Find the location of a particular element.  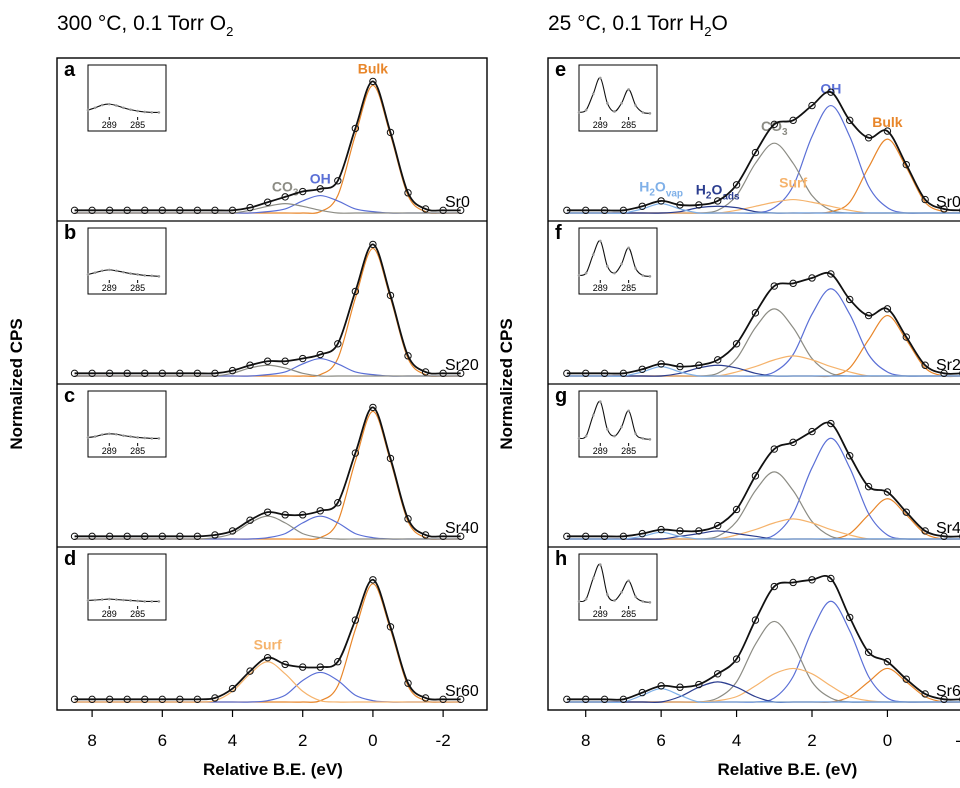

label-end: O is located at coordinates (660, 187).